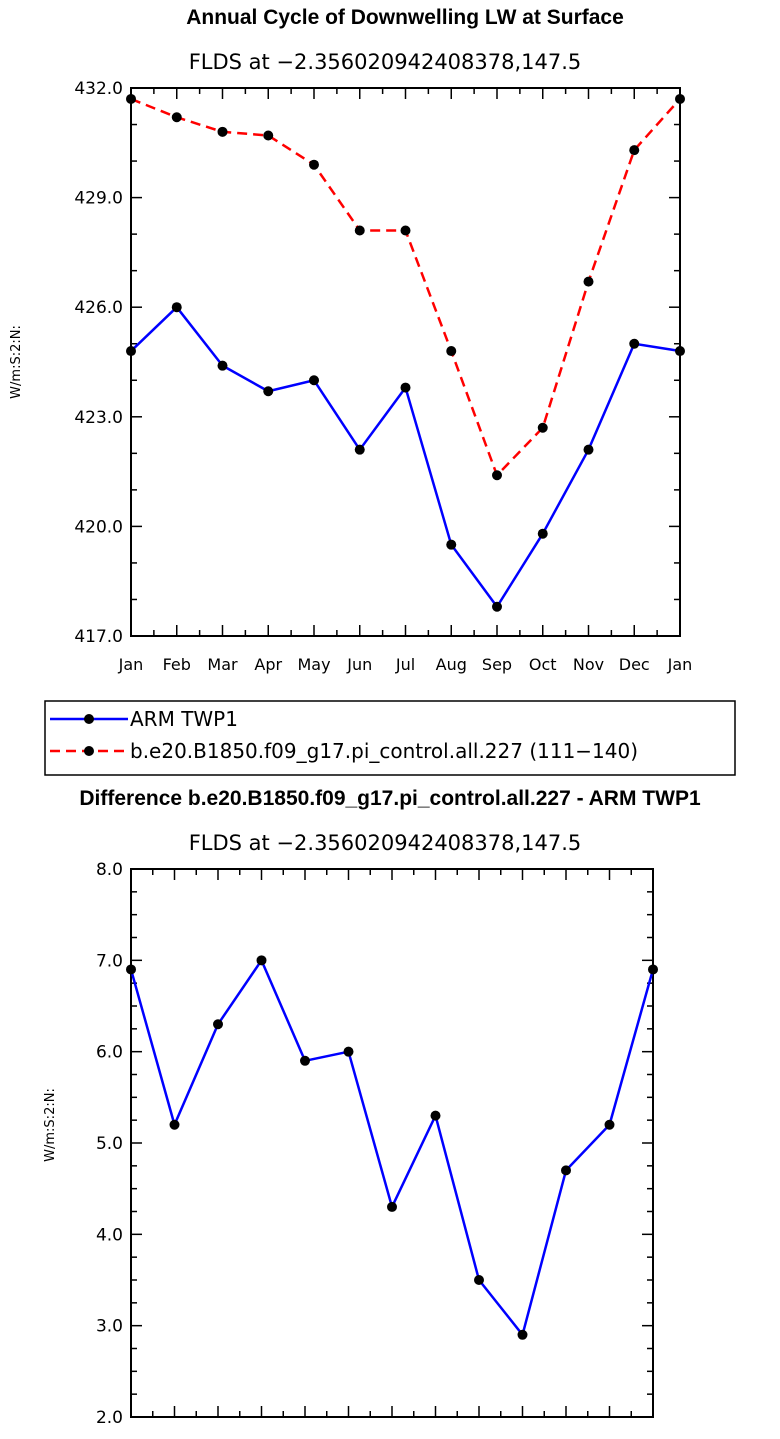  Describe the element at coordinates (109, 1418) in the screenshot. I see `chart2-ytick-label: 2.0` at that location.